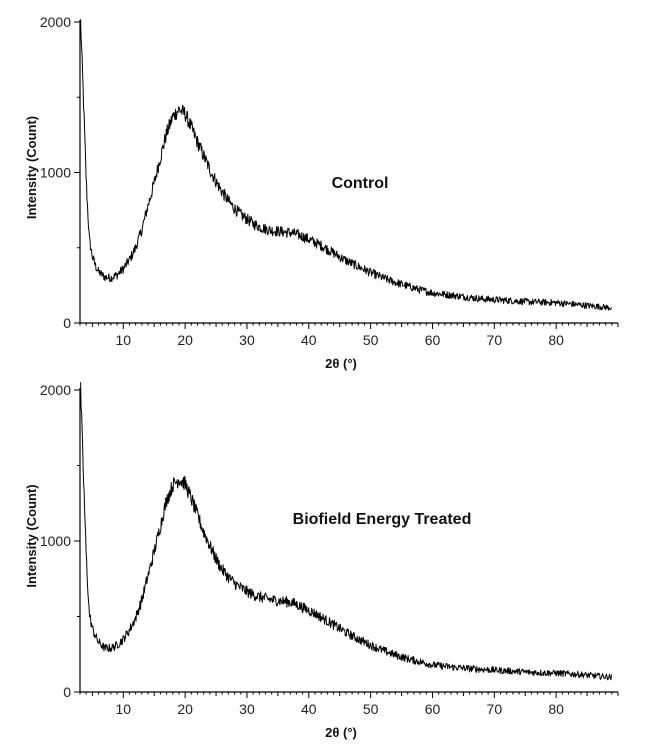 The height and width of the screenshot is (753, 655). What do you see at coordinates (382, 519) in the screenshot?
I see `sample-label: Biofield Energy Treated` at bounding box center [382, 519].